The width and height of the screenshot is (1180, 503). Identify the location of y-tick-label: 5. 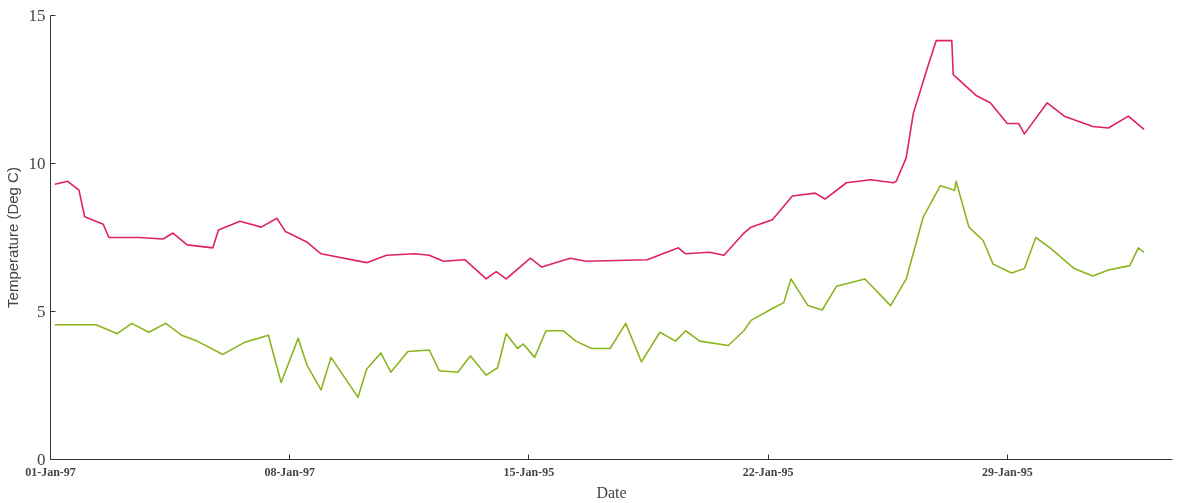
(41, 311).